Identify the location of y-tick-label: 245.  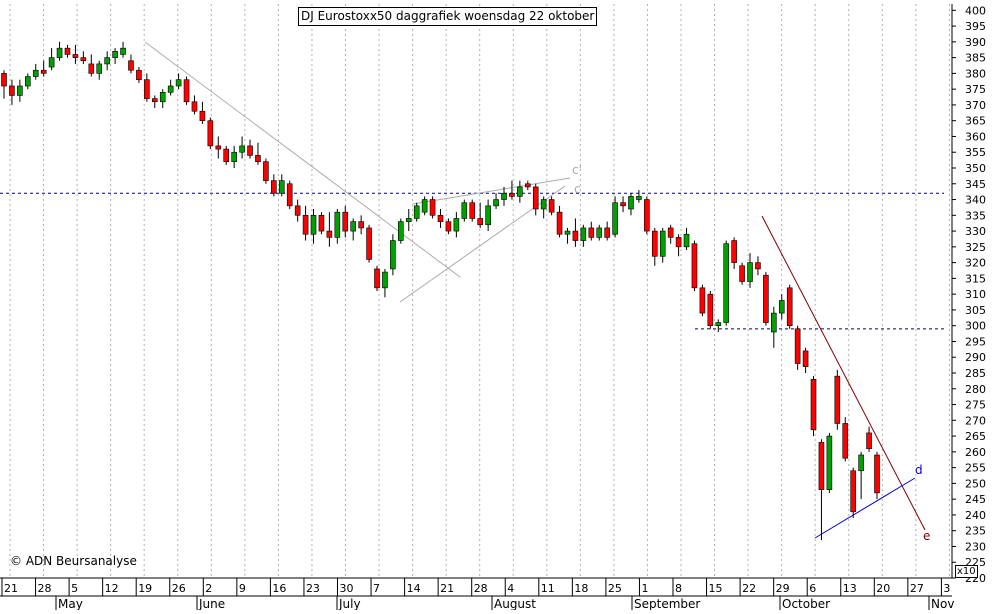
(975, 499).